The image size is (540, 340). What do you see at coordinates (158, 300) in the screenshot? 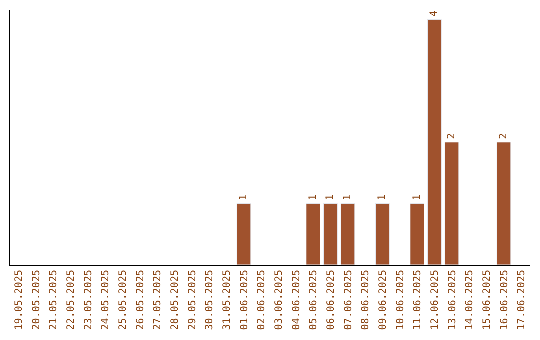
I see `x-tick-label: 27.05.2025` at bounding box center [158, 300].